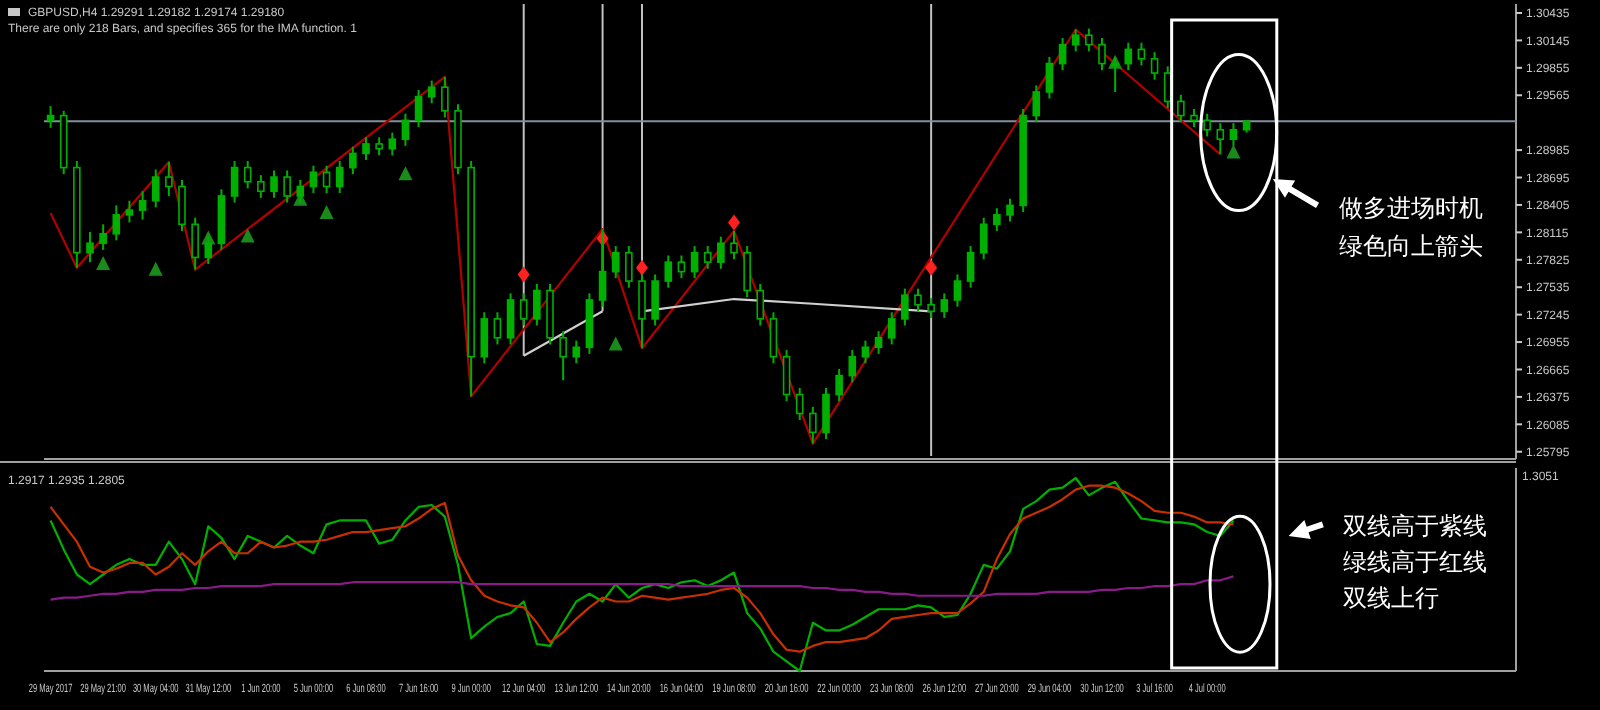 This screenshot has width=1600, height=710. Describe the element at coordinates (1414, 526) in the screenshot. I see `annotation: 双线高于紫线` at that location.